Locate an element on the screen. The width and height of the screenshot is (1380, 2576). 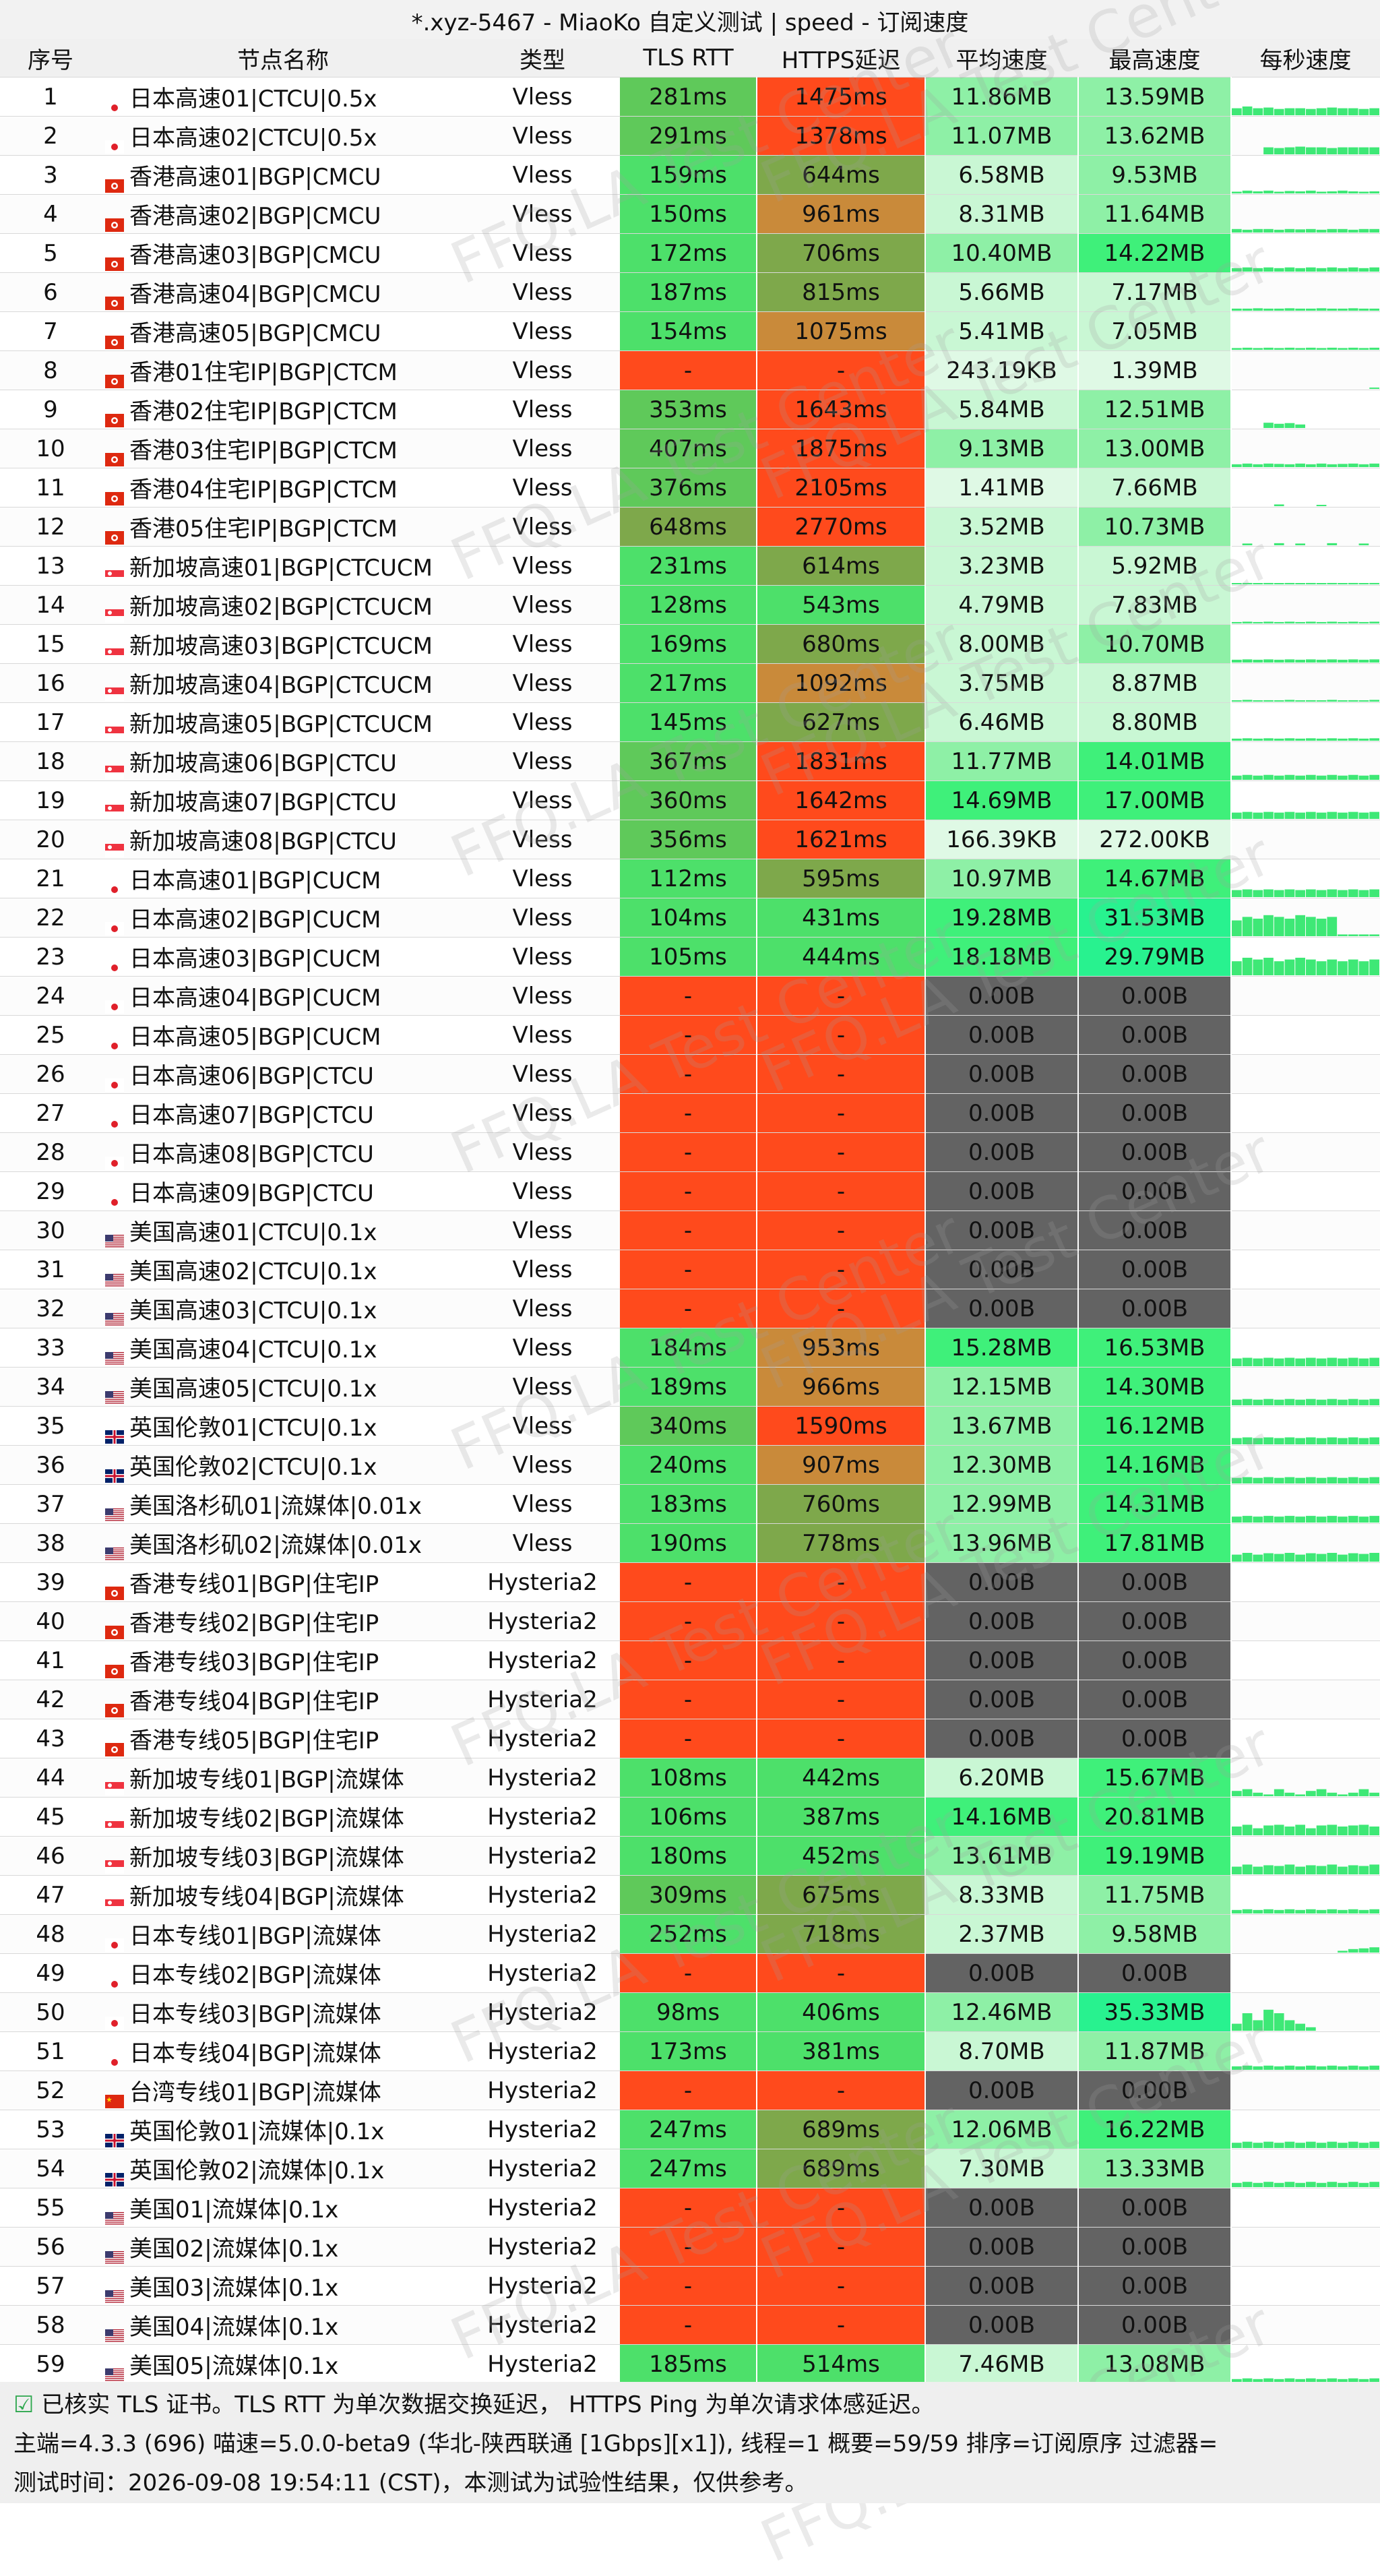
row-index: 6 is located at coordinates (50, 292).